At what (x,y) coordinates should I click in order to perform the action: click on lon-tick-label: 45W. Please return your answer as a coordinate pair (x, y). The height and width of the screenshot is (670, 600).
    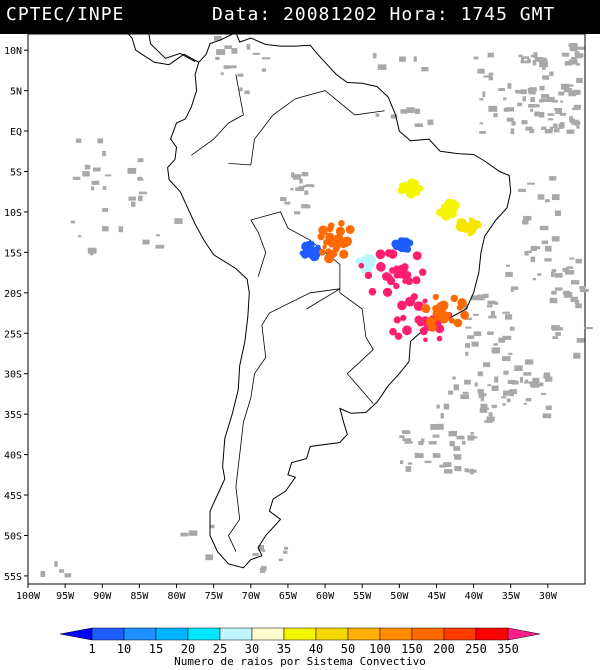
    Looking at the image, I should click on (436, 596).